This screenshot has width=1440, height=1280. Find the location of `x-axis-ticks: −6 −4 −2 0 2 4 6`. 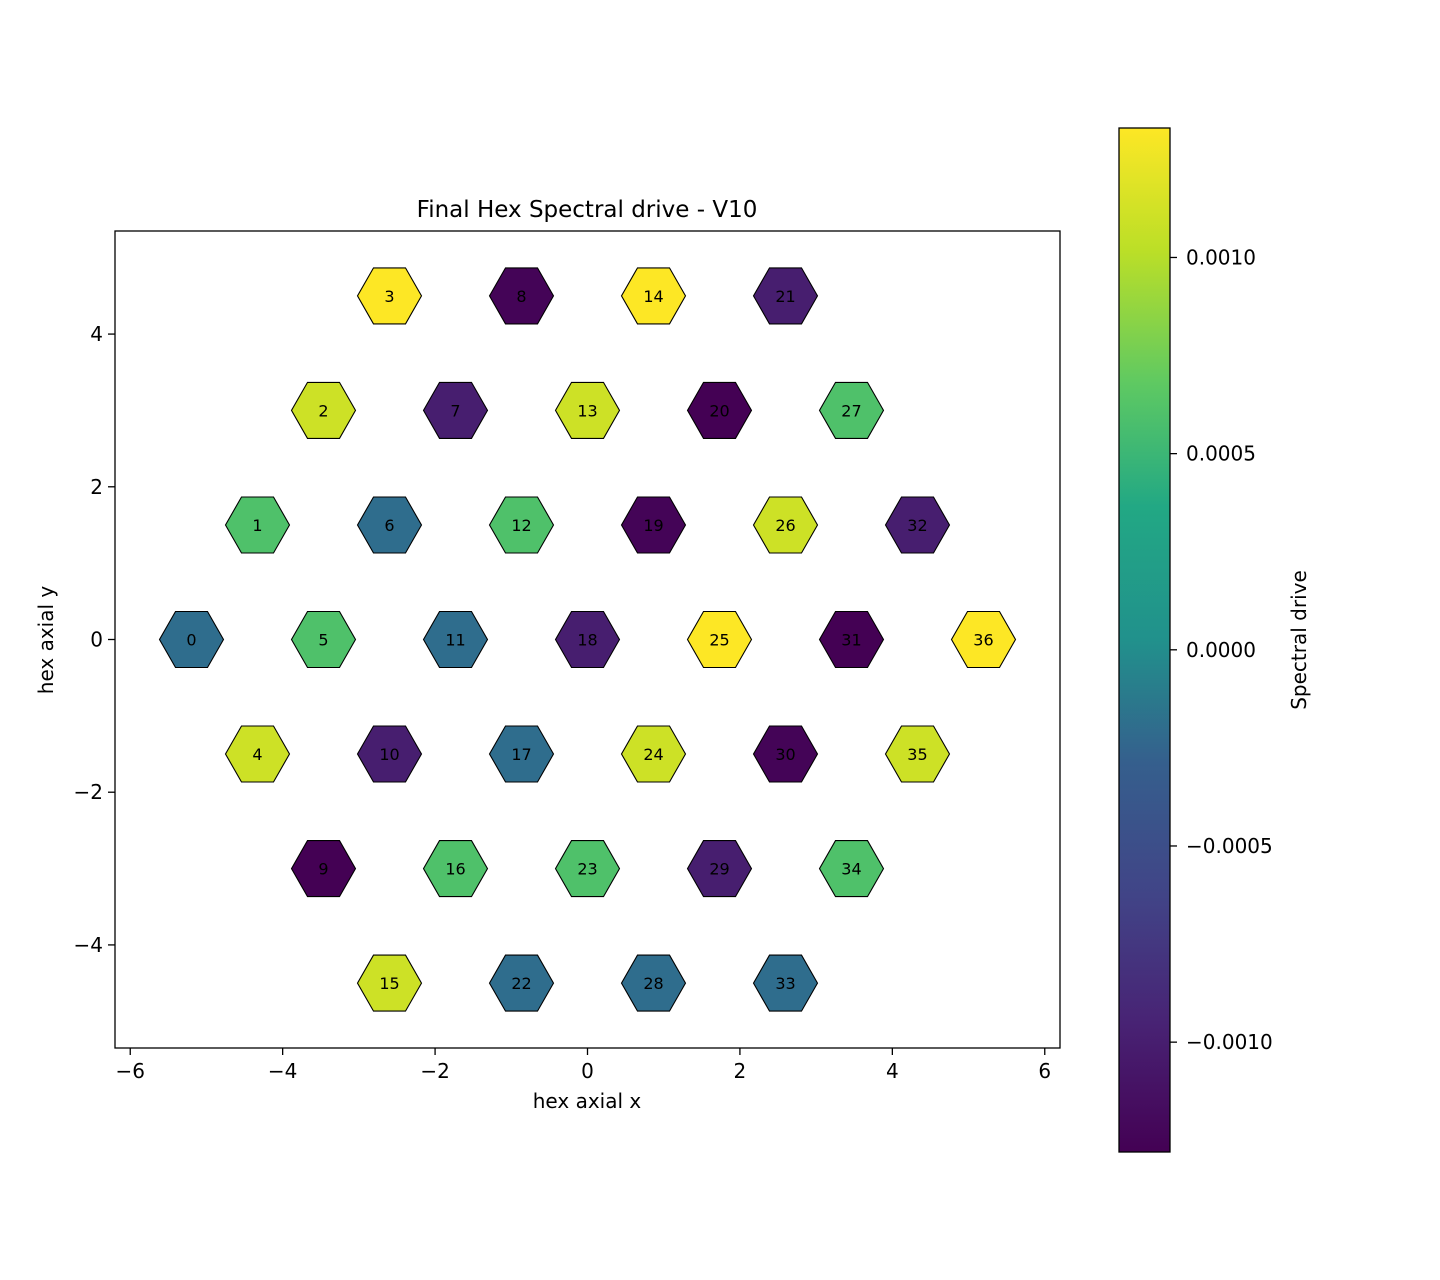

x-axis-ticks: −6 −4 −2 0 2 4 6 is located at coordinates (583, 1065).